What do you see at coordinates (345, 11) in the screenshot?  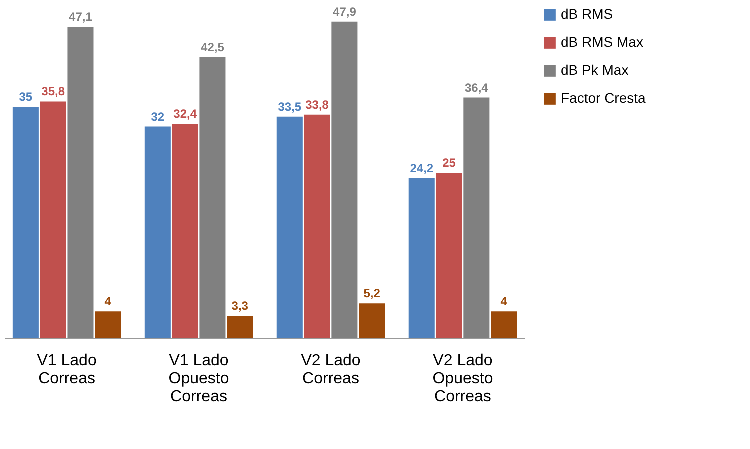 I see `data-label: 47,9` at bounding box center [345, 11].